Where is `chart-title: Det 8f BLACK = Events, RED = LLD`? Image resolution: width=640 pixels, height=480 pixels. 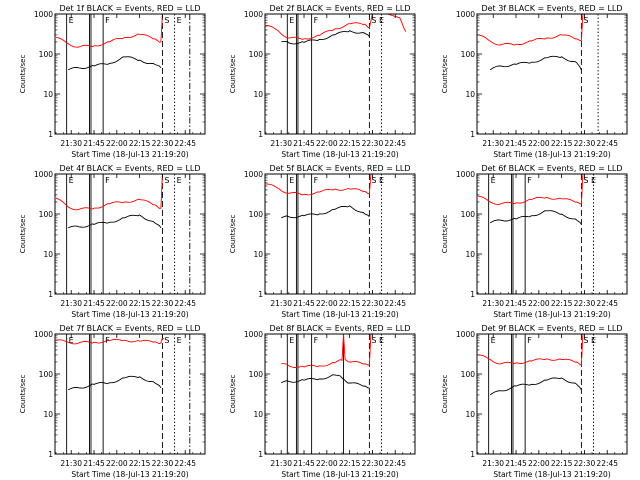
chart-title: Det 8f BLACK = Events, RED = LLD is located at coordinates (339, 328).